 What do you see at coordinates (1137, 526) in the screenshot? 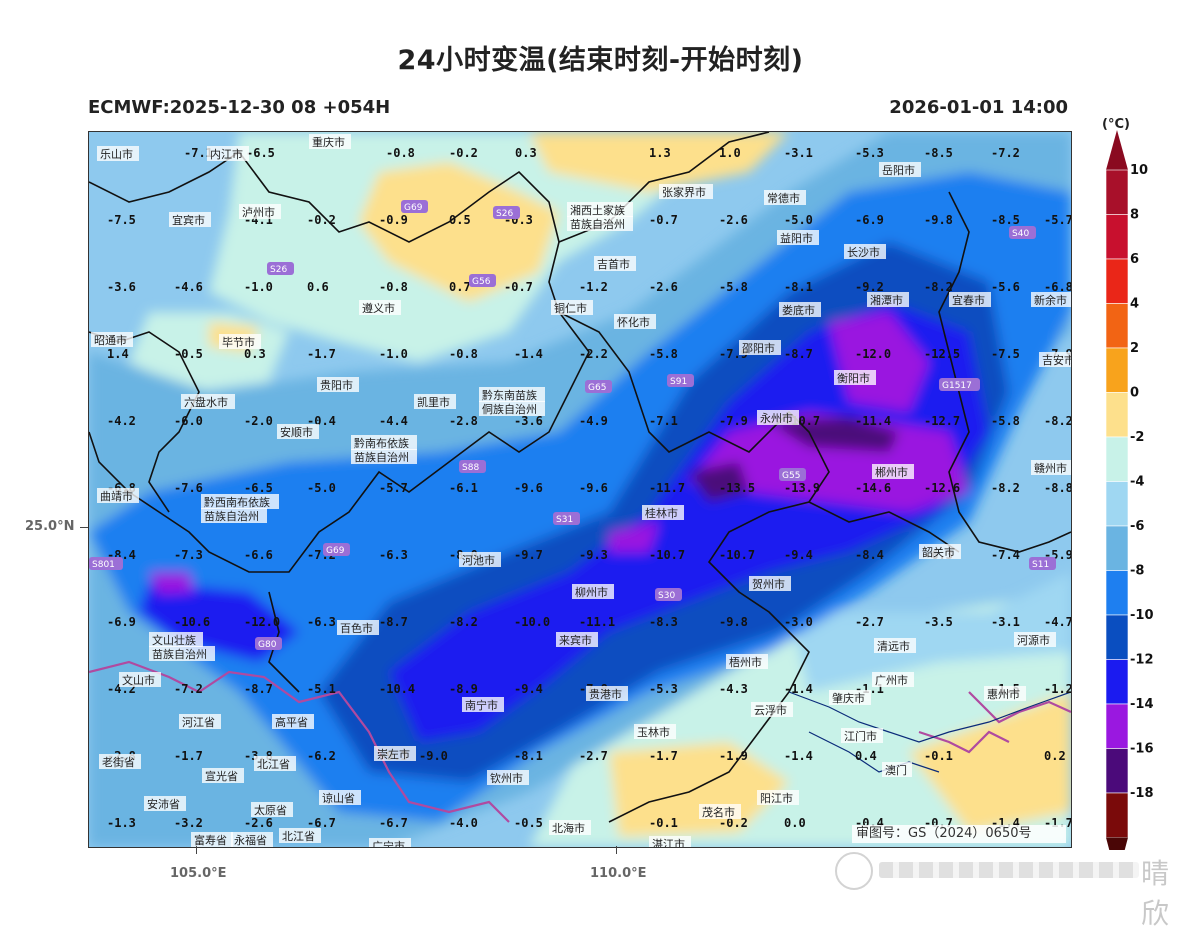
I see `colorbar-label: -6` at bounding box center [1137, 526].